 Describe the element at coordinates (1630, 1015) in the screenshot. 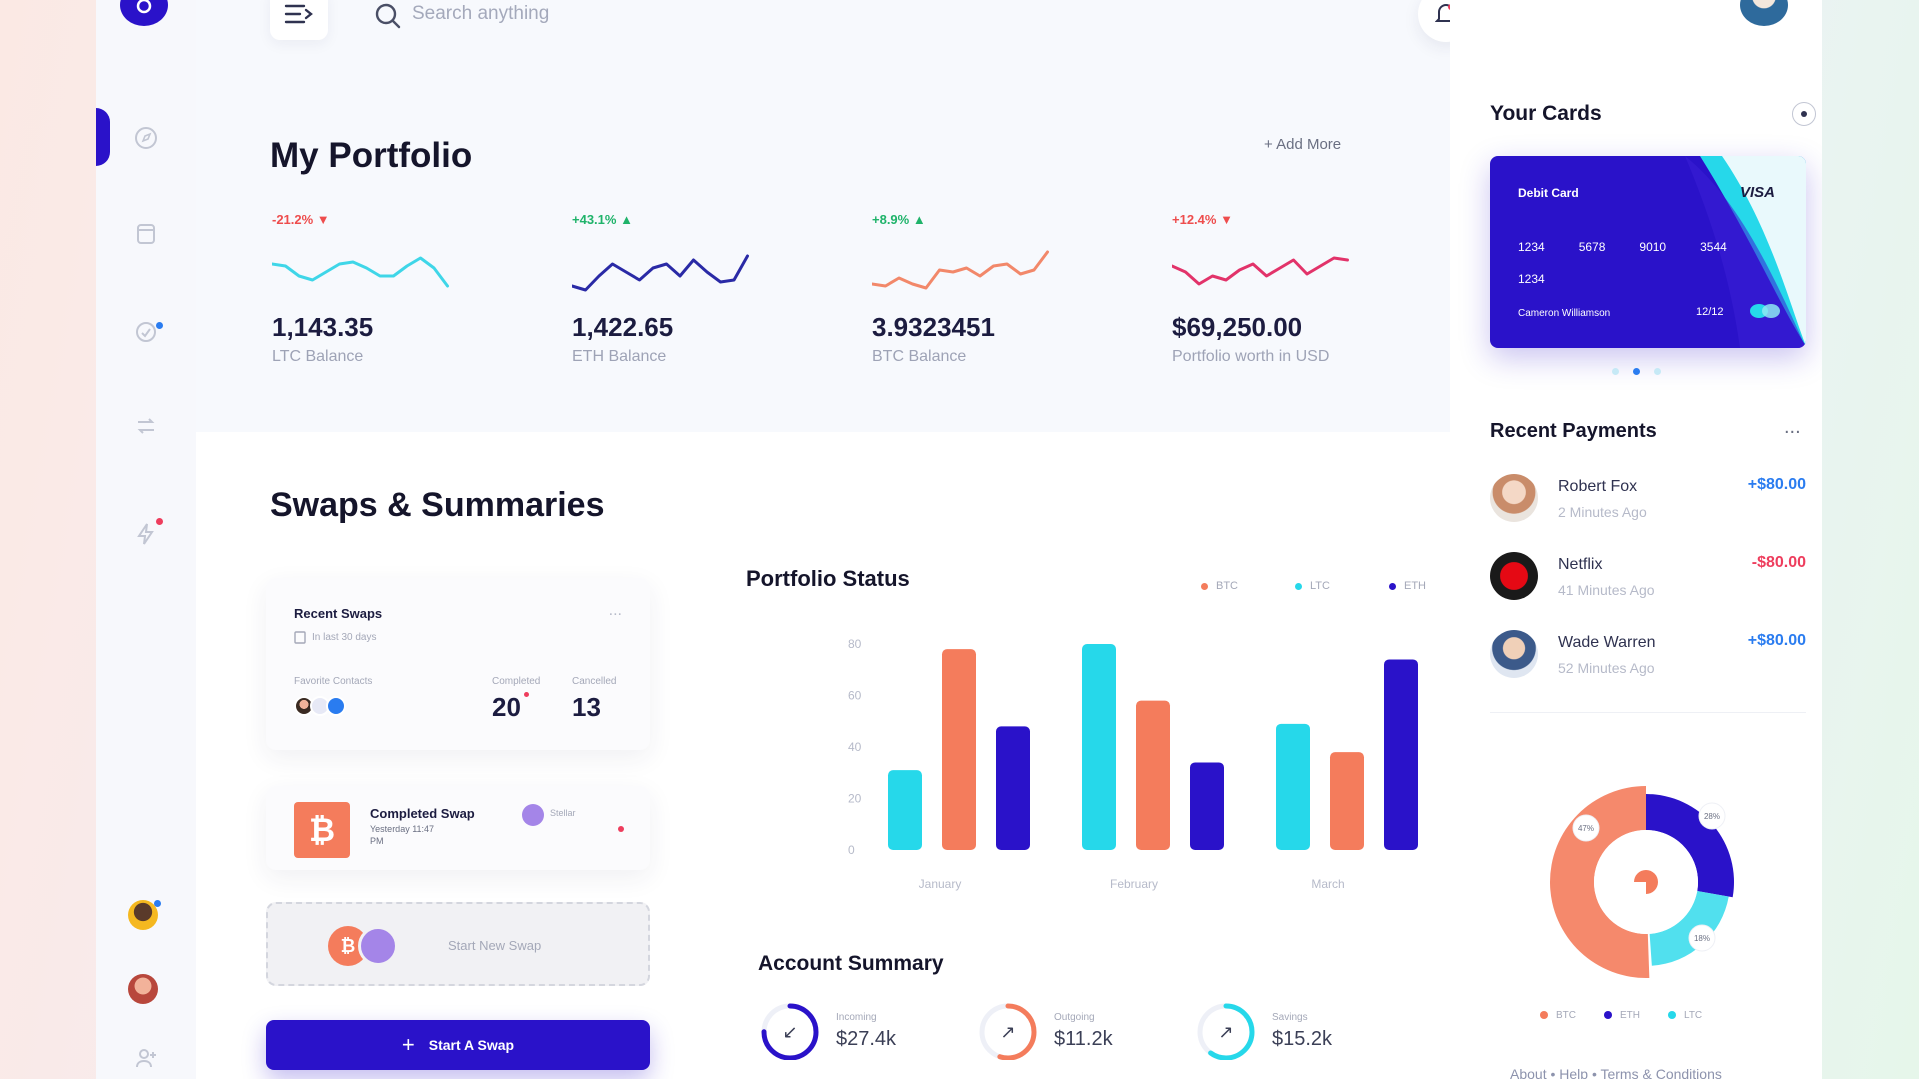

I see `legend-label: ETH` at that location.